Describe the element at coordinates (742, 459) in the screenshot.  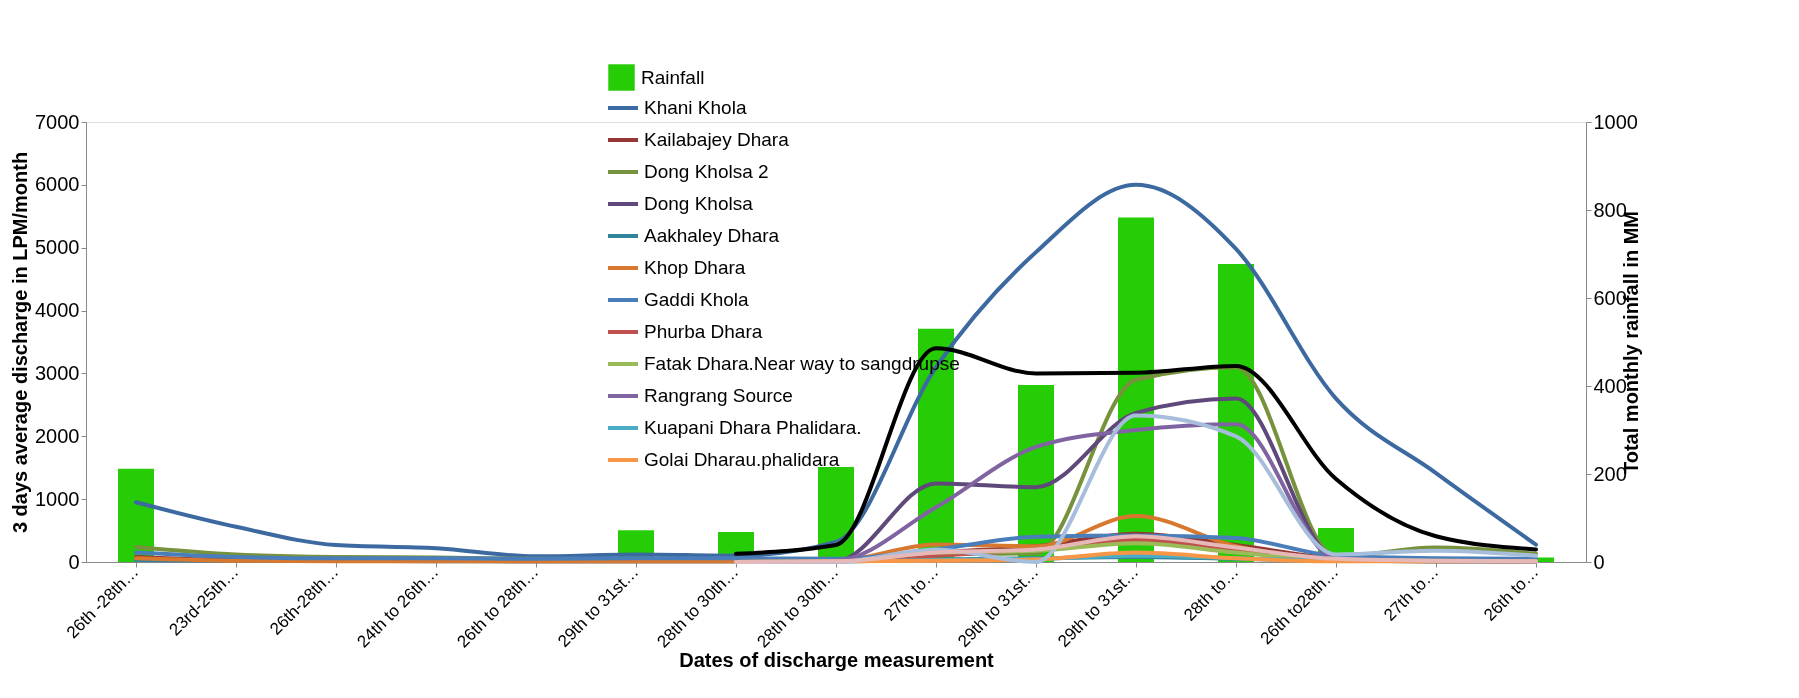
I see `legend-label: Golai Dharau.phalidara` at that location.